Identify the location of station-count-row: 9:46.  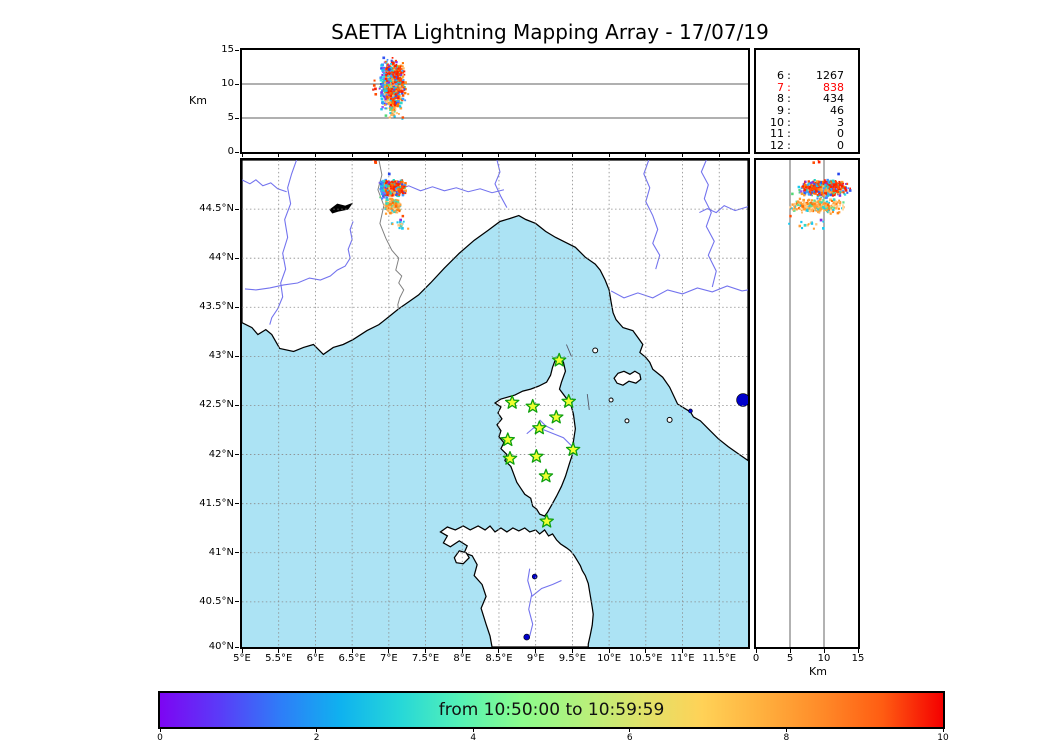
(810, 111).